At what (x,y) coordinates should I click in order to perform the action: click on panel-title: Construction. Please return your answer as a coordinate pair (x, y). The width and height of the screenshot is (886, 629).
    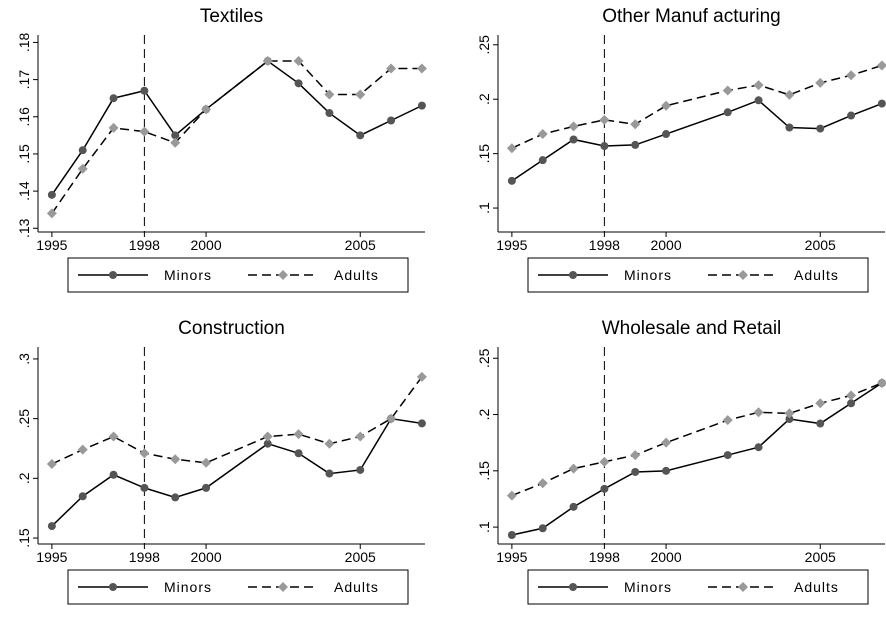
    Looking at the image, I should click on (231, 328).